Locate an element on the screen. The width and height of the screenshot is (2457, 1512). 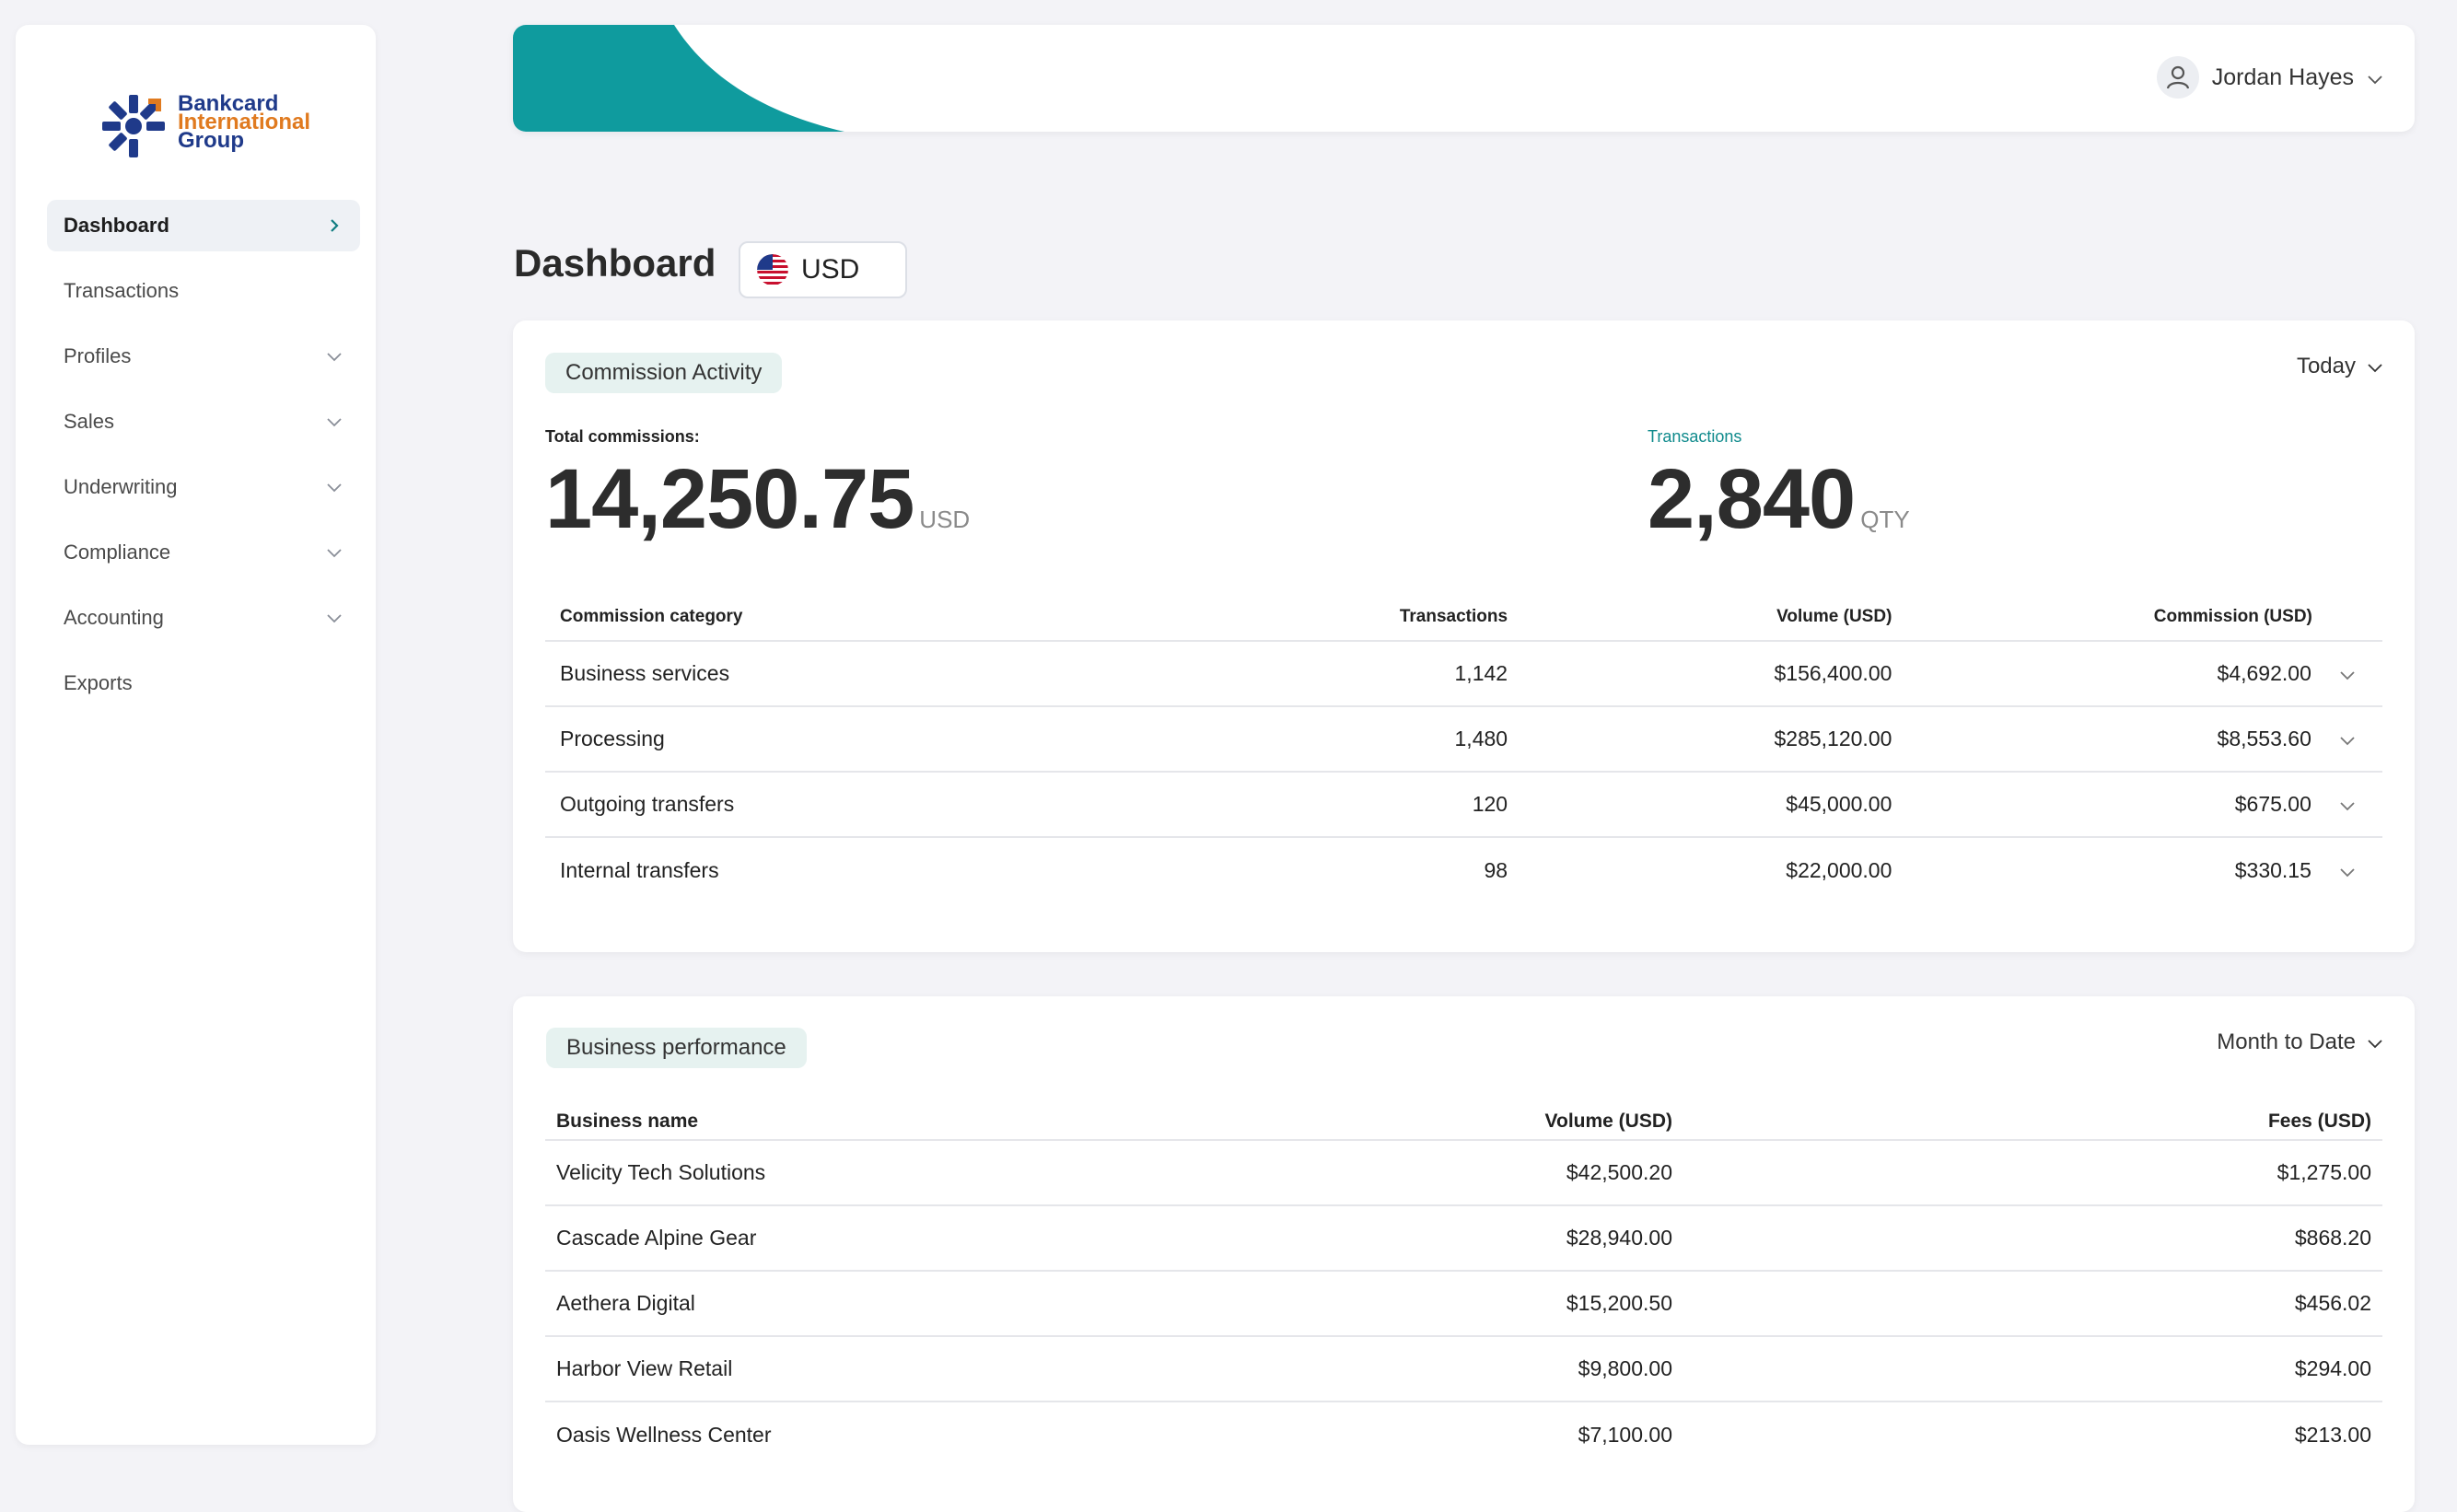
table-row: Cascade Alpine Gear $28,940.00 $868.20 is located at coordinates (1464, 1238).